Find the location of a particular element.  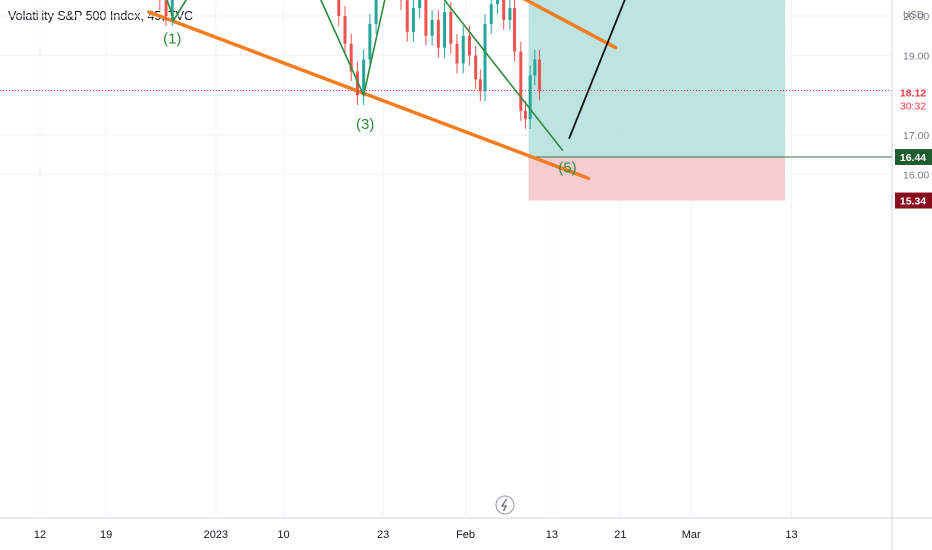

x-tick-5: Feb is located at coordinates (465, 535).